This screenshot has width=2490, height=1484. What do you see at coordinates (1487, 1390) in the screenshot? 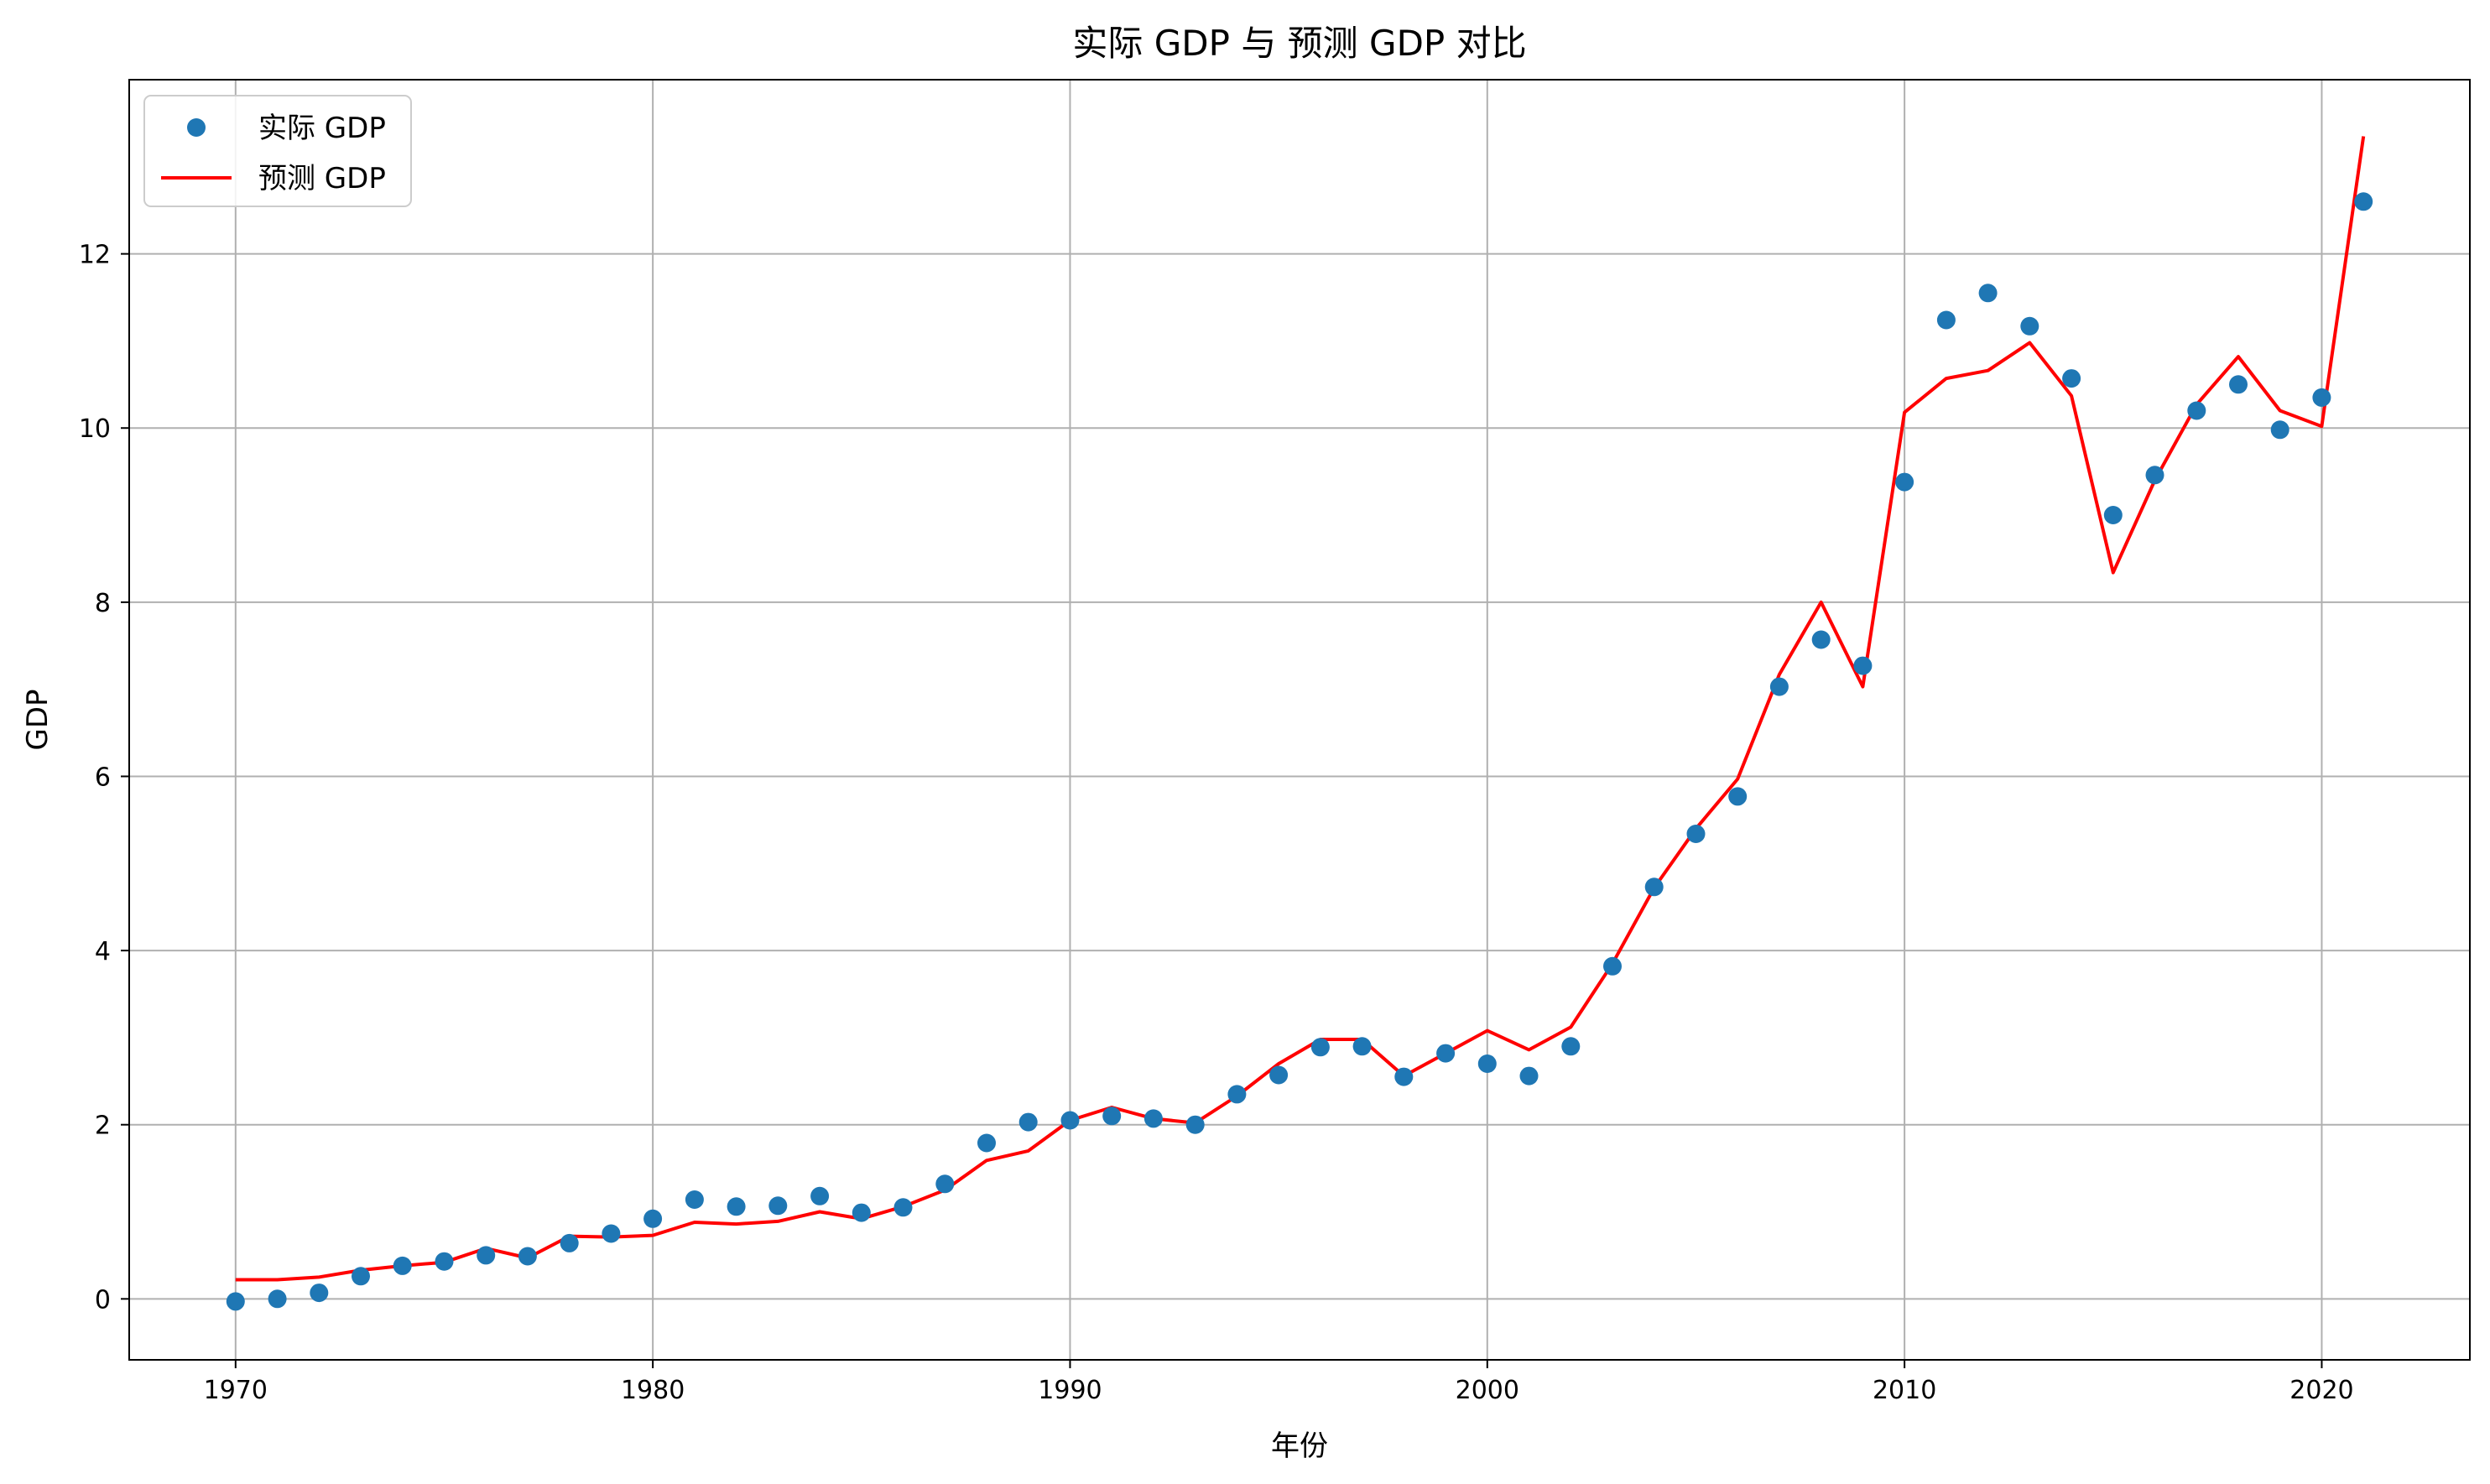
I see `x-tick-label: 2000` at bounding box center [1487, 1390].